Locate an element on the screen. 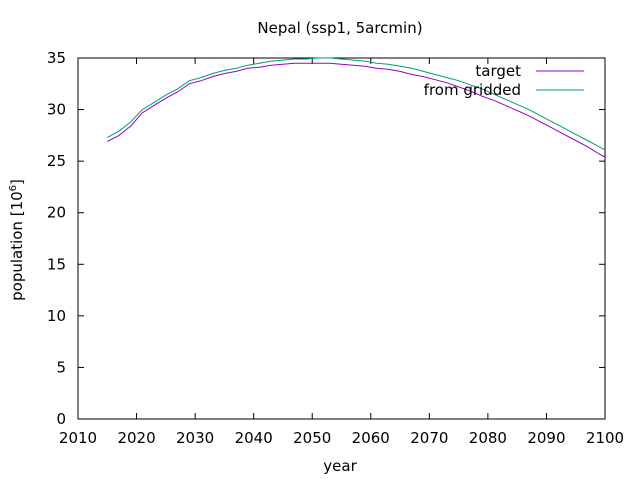  y-axis-title: population [106] is located at coordinates (17, 240).